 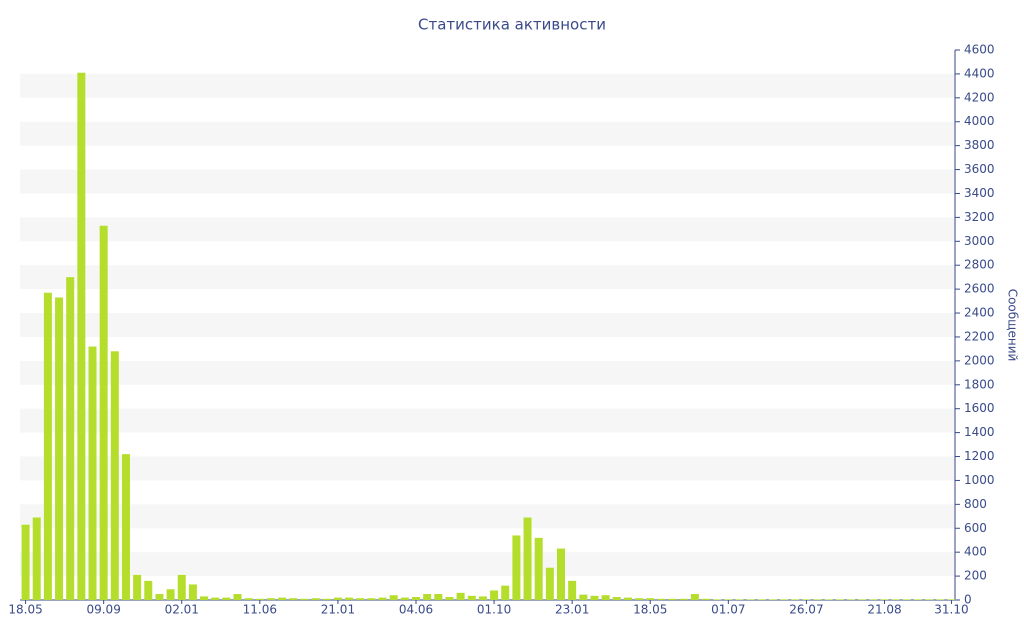 I want to click on y-tick-label: 2800, so click(x=979, y=265).